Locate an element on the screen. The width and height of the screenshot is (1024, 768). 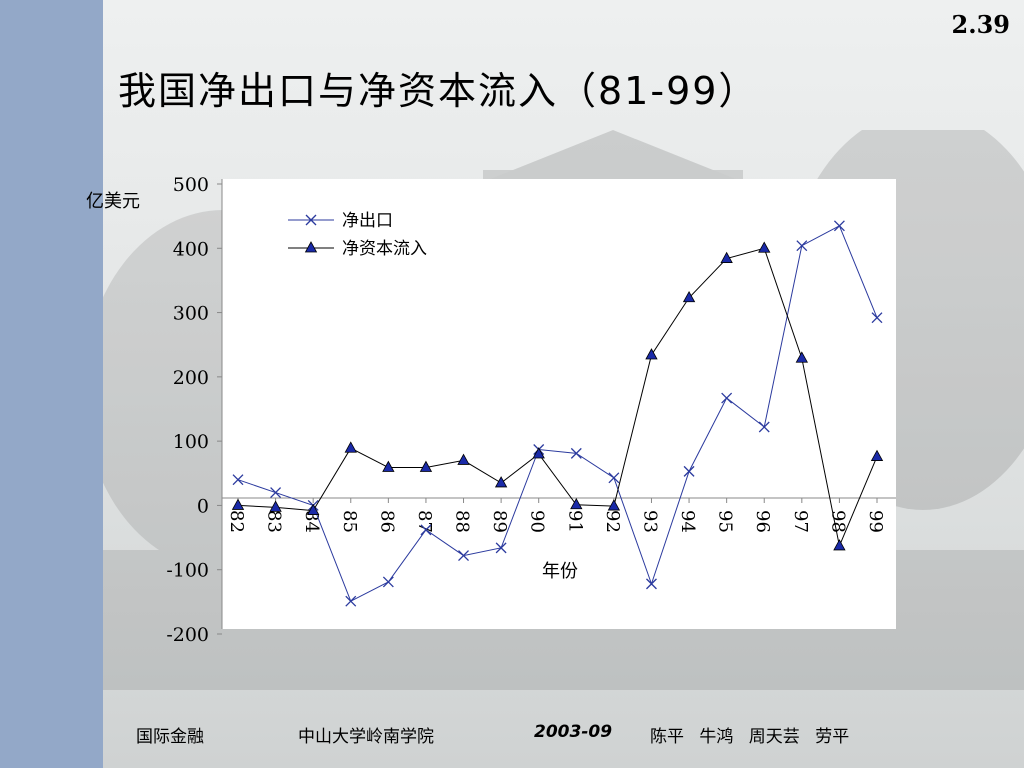
x-tick-label: 93 is located at coordinates (649, 521).